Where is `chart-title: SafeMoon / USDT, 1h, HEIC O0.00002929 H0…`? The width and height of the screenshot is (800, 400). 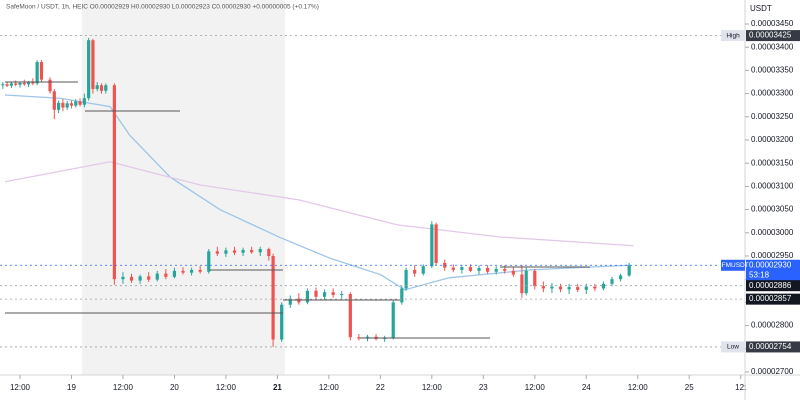
chart-title: SafeMoon / USDT, 1h, HEIC O0.00002929 H0… is located at coordinates (162, 7).